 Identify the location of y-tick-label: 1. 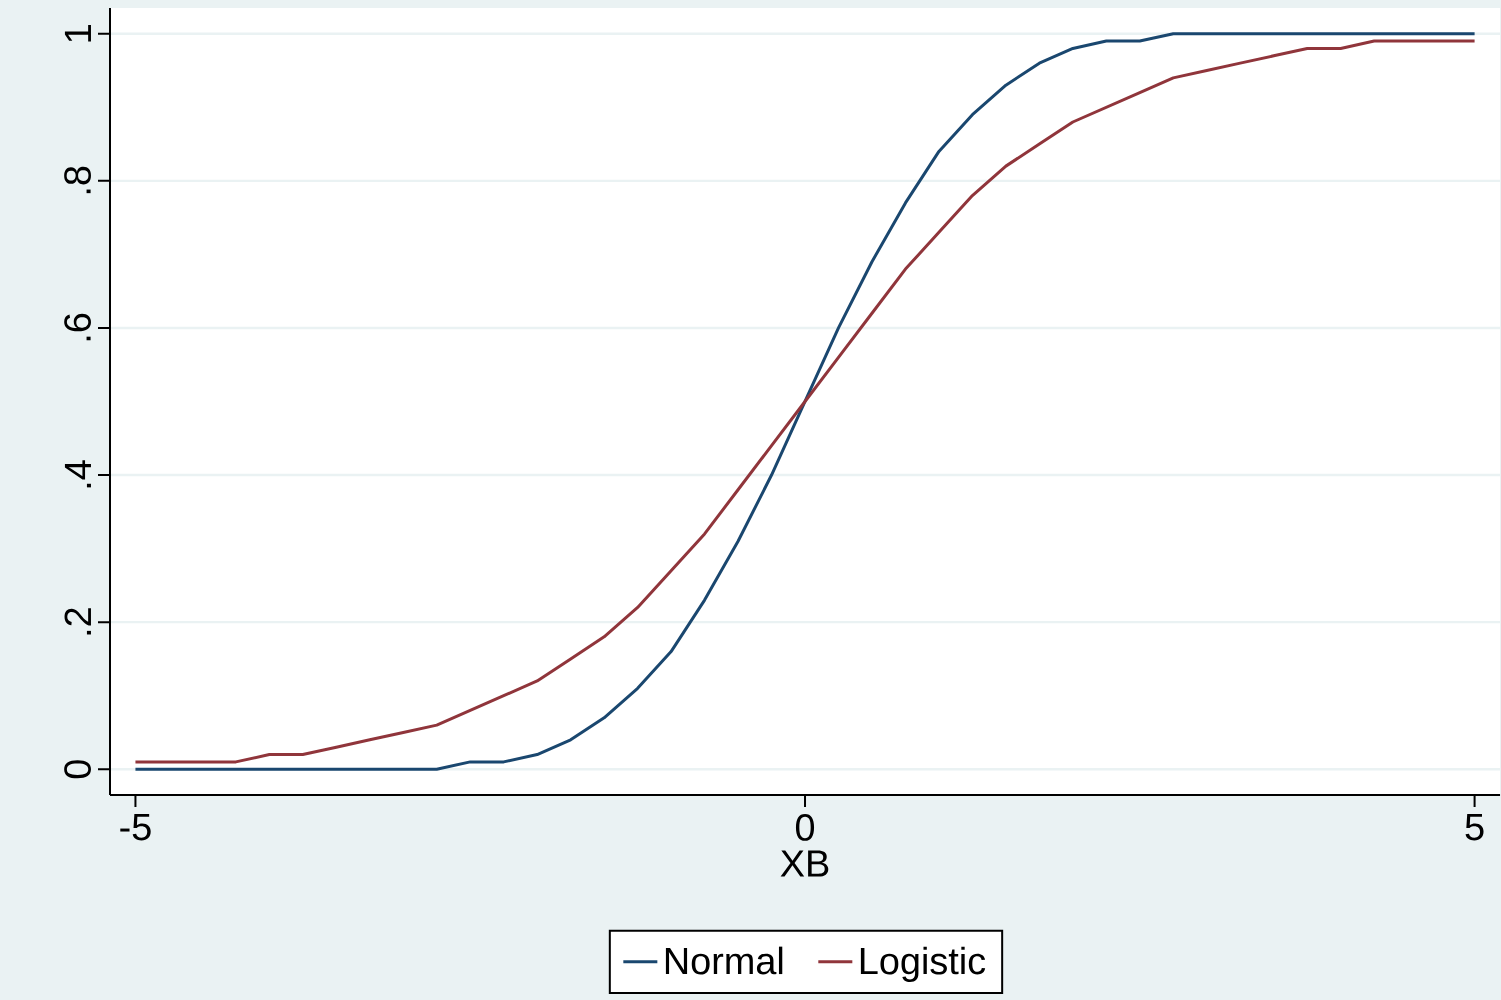
(77, 33).